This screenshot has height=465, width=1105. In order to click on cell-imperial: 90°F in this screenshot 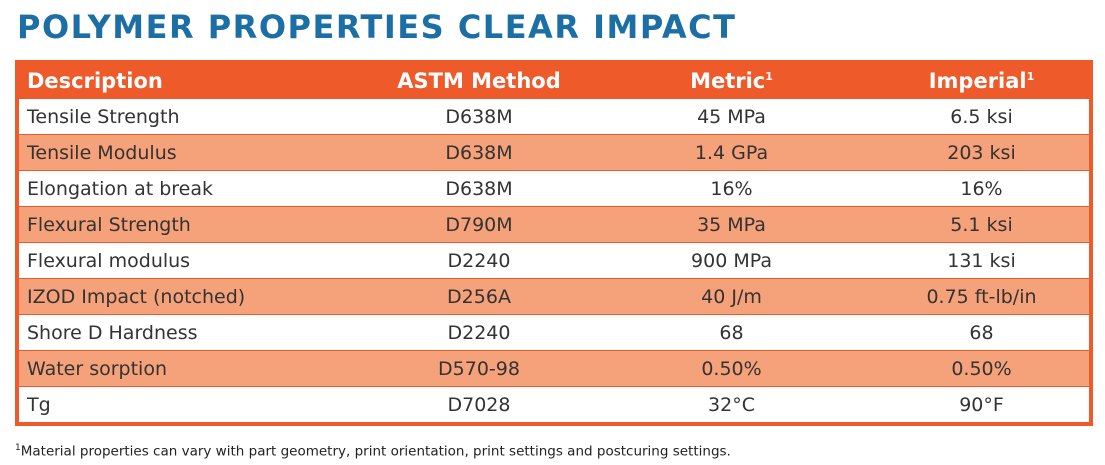, I will do `click(981, 404)`.